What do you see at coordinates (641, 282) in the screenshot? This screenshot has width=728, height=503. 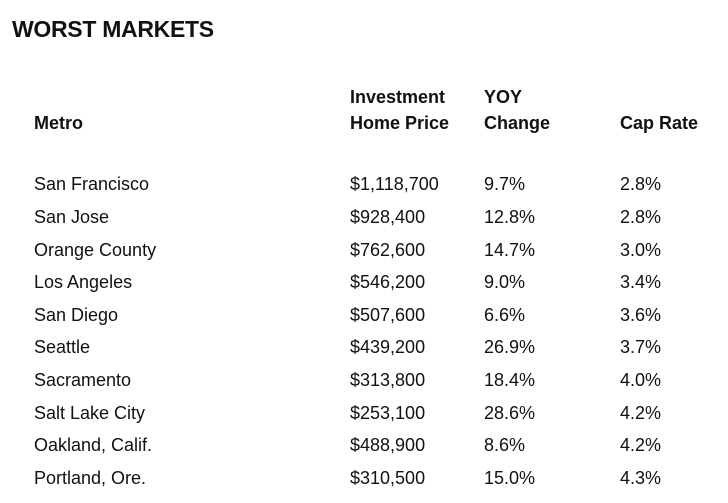 I see `cell-cap-rate: 3.4%` at bounding box center [641, 282].